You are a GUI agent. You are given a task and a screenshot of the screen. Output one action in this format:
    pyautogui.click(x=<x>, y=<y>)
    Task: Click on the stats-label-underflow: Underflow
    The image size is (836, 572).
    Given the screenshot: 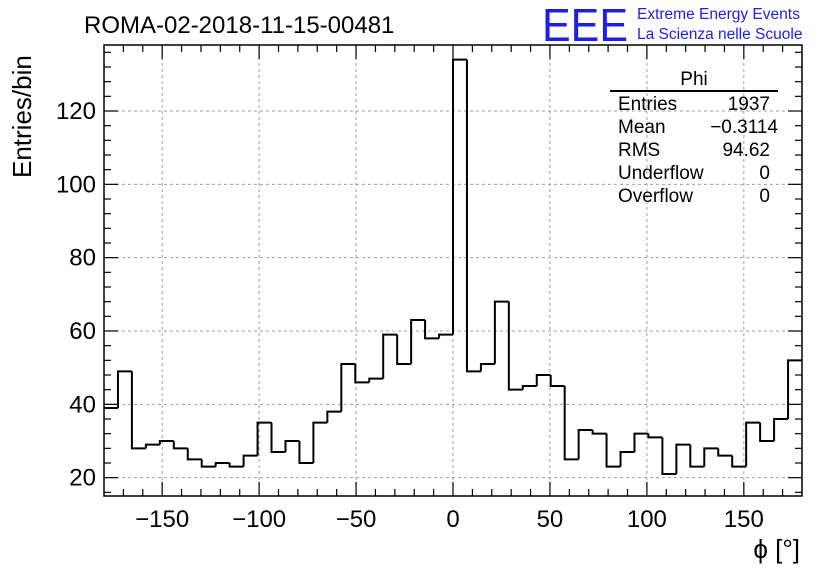 What is the action you would take?
    pyautogui.click(x=661, y=173)
    